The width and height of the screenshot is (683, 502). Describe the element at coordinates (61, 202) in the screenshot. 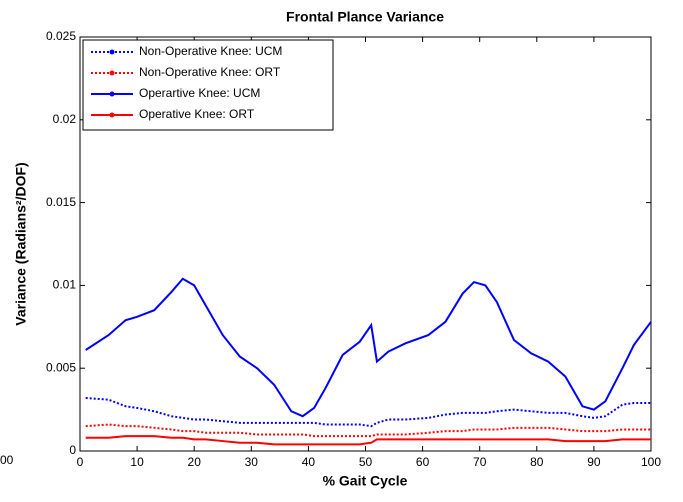

I see `y-tick-label: 0.015` at that location.